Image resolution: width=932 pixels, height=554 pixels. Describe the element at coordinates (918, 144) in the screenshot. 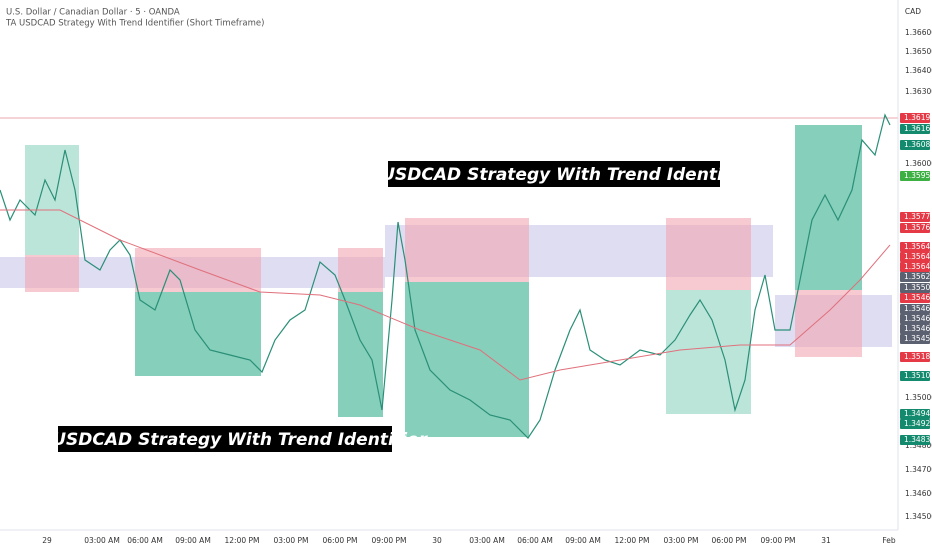

I see `price-tag-label: 1.36081` at that location.